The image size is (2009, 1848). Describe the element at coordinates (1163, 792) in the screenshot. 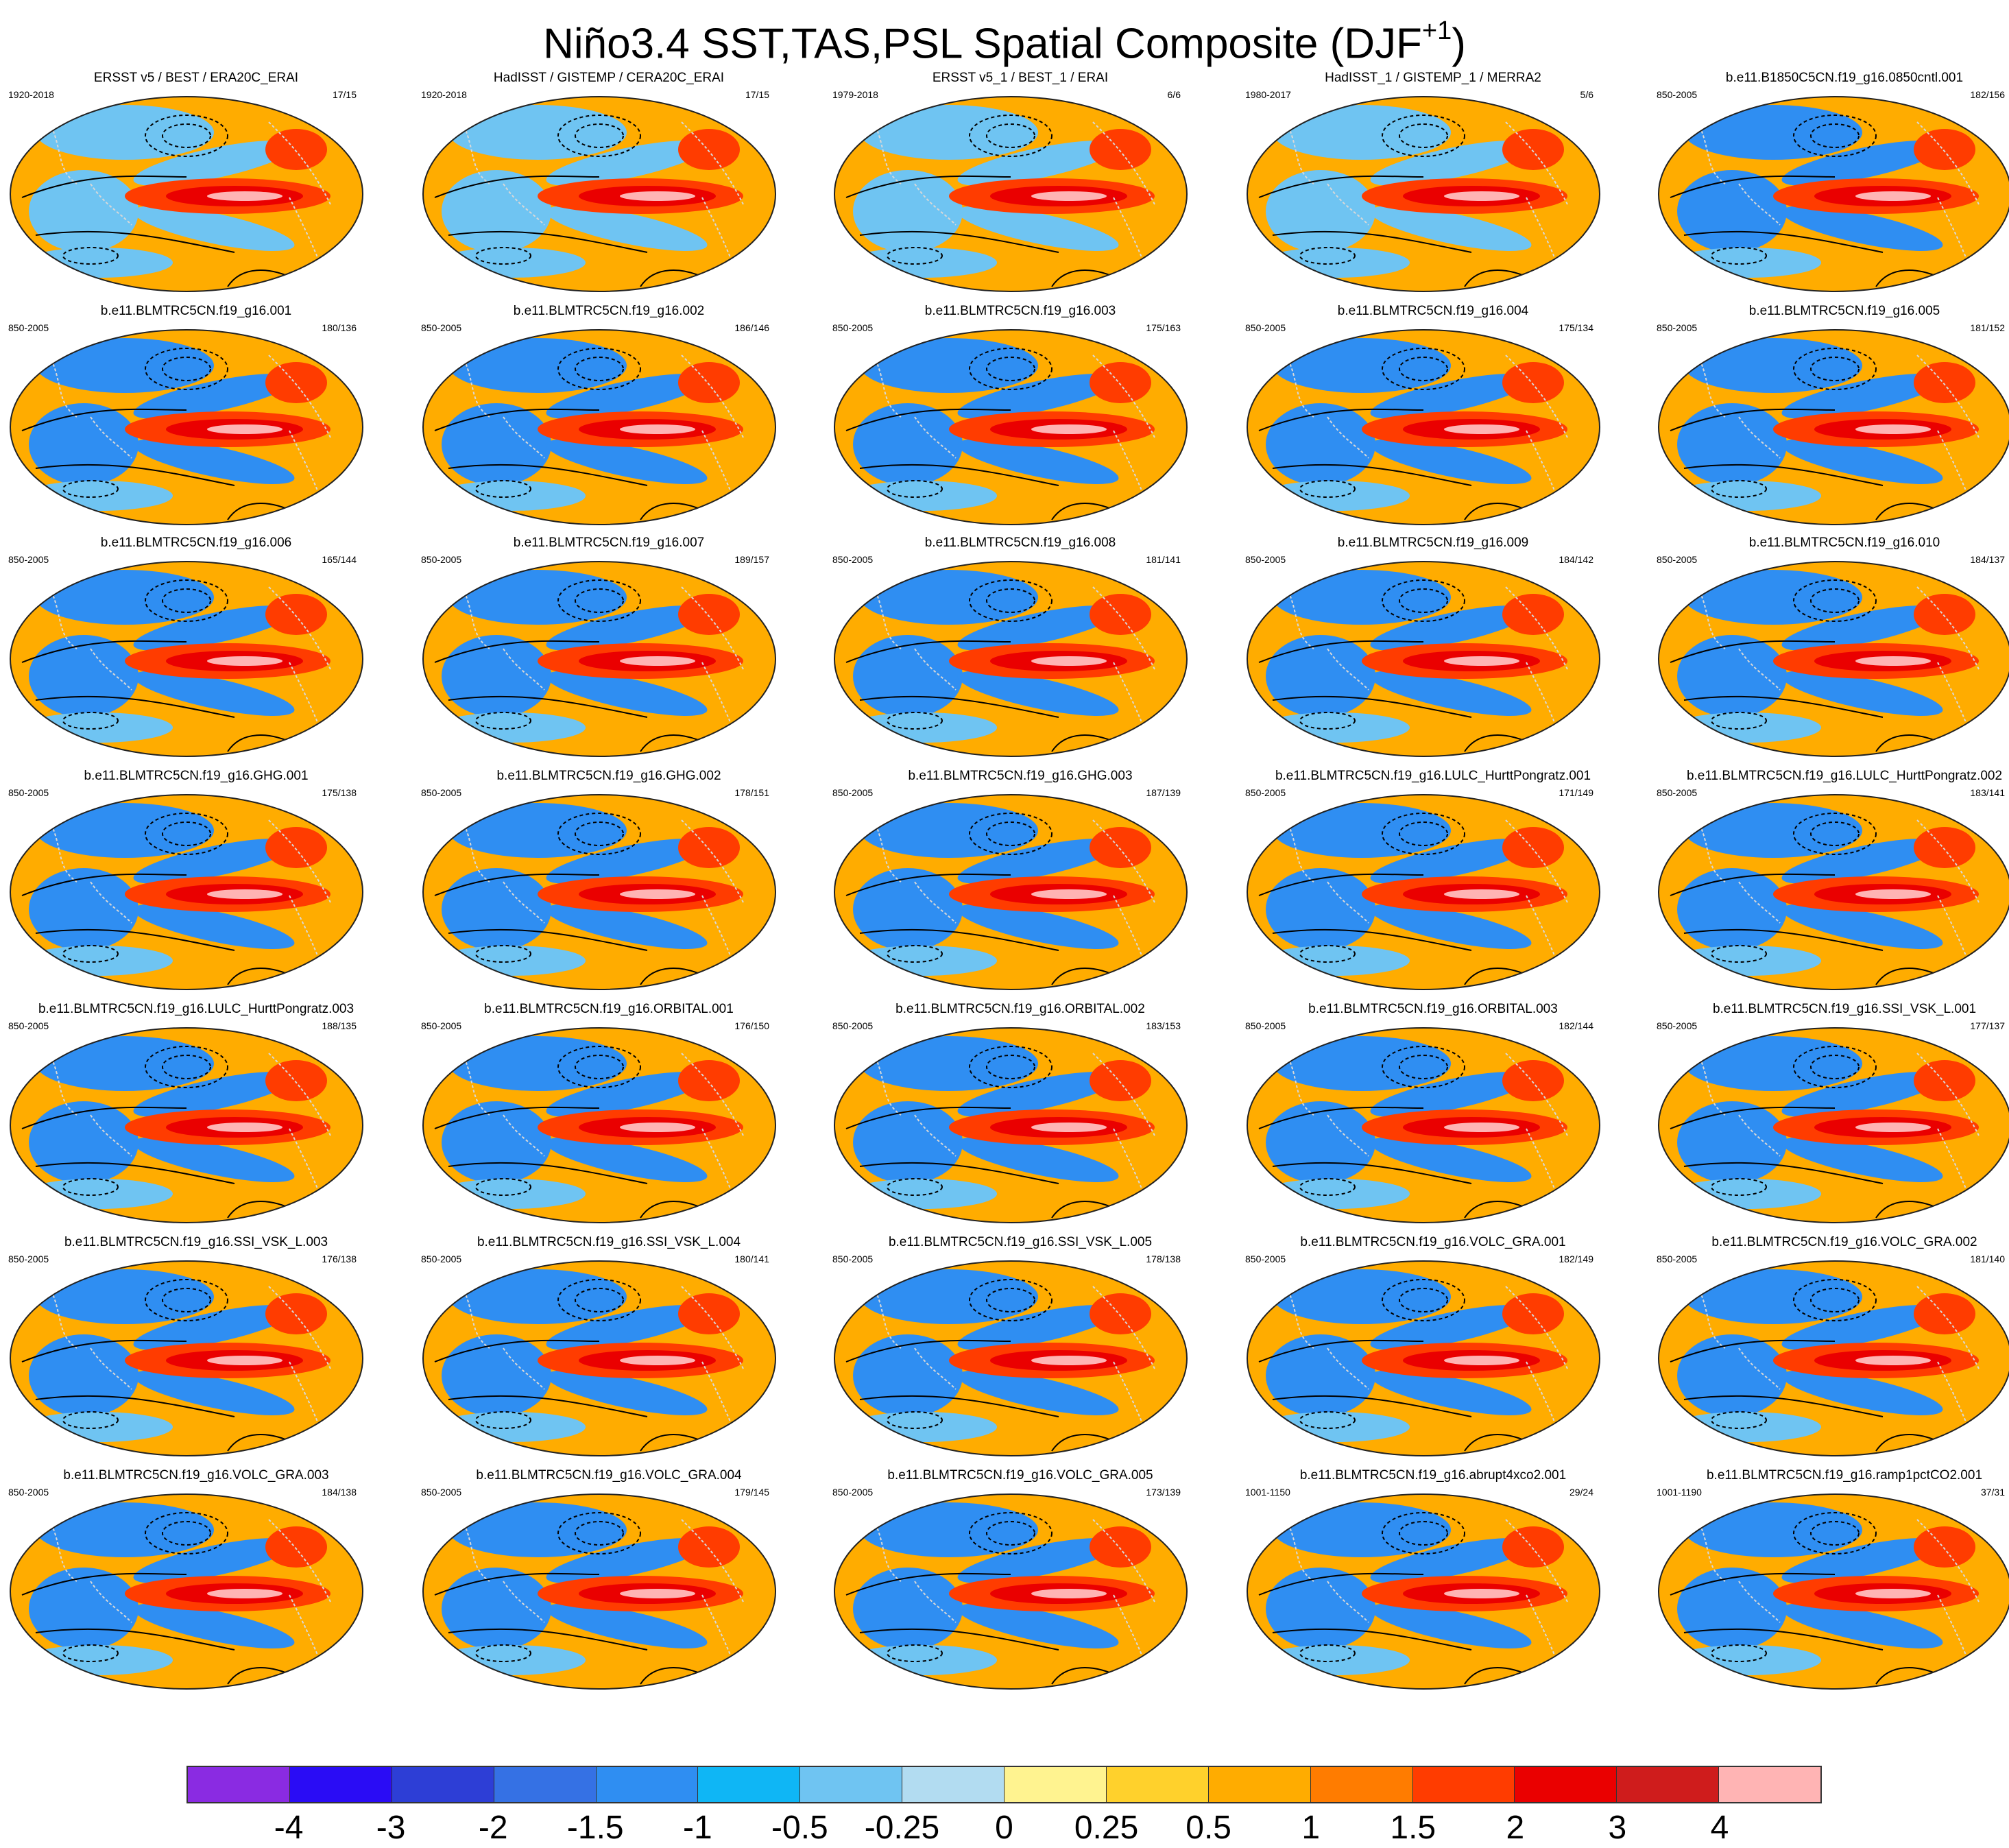

I see `panel-event-count: 187/139` at that location.